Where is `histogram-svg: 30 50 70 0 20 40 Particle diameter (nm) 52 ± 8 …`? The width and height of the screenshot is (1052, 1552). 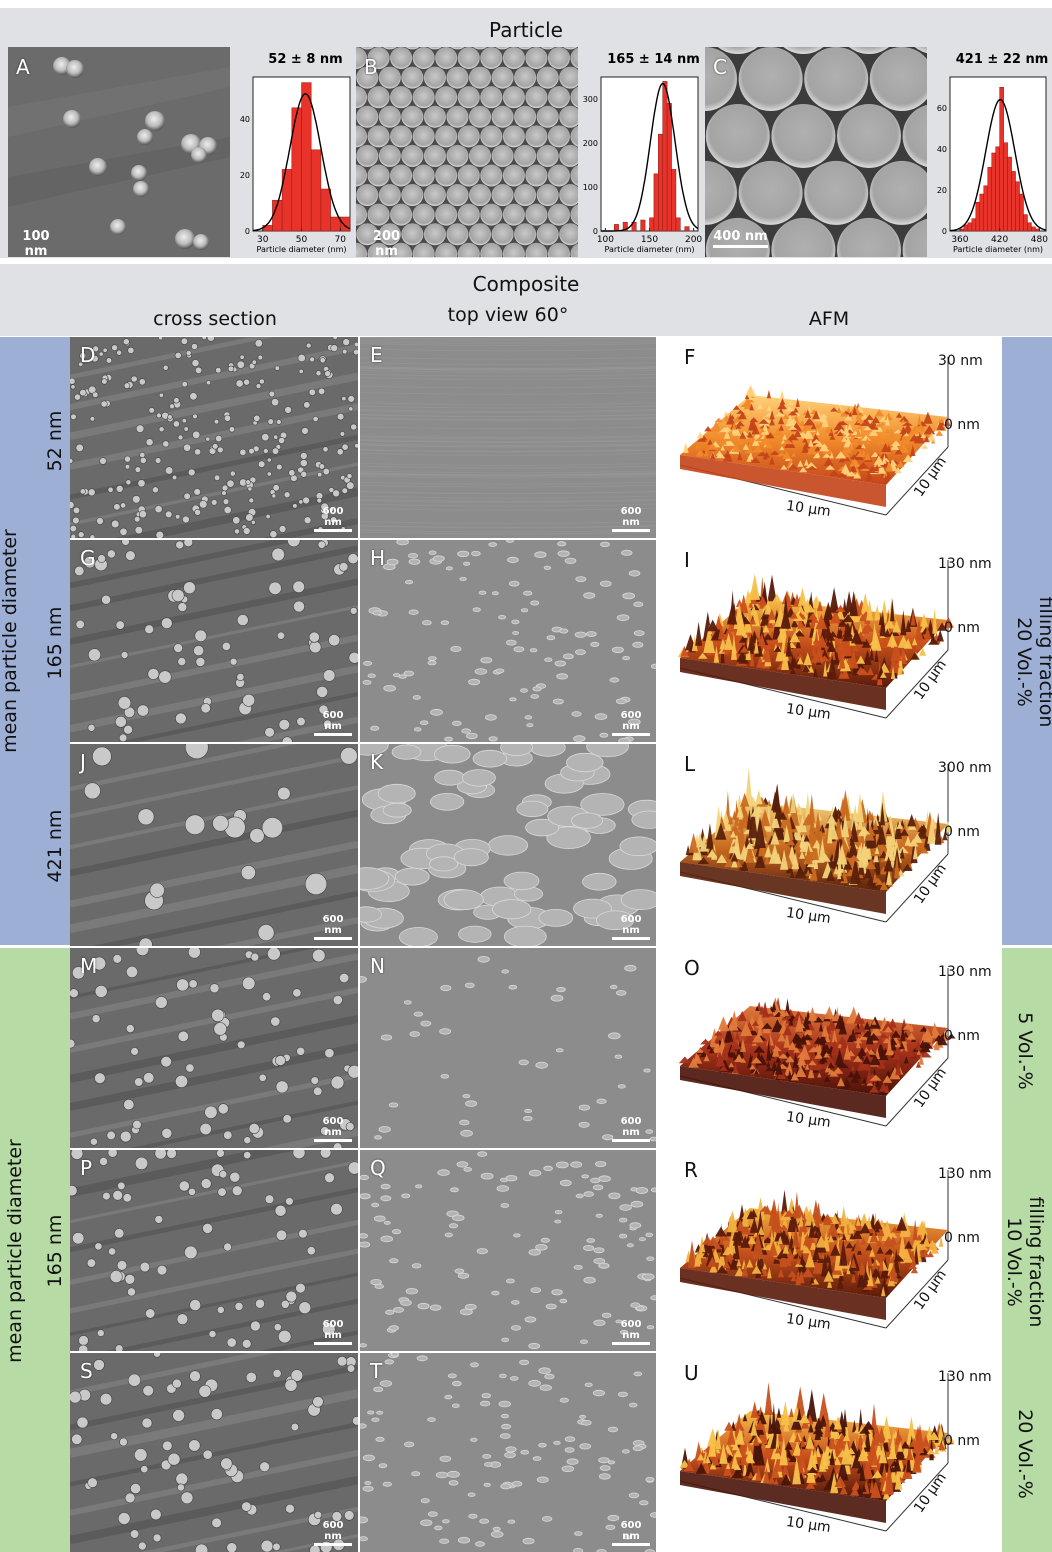
histogram-svg: 30 50 70 0 20 40 Particle diameter (nm) 52 ± 8 … is located at coordinates (295, 153).